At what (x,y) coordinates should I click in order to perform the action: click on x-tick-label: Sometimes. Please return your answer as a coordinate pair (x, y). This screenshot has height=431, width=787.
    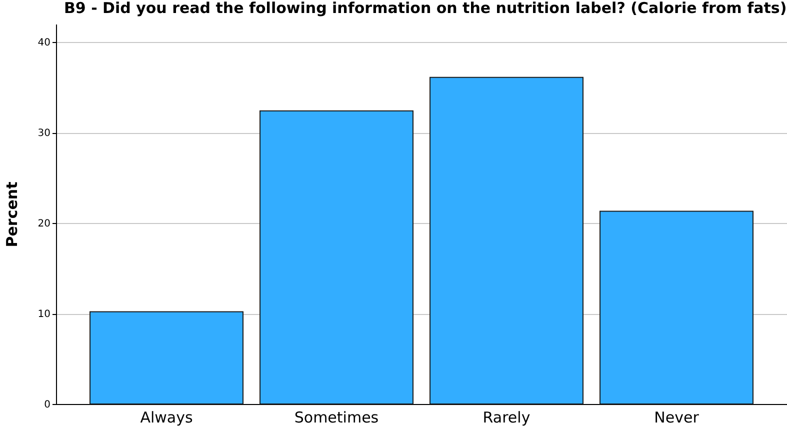
    Looking at the image, I should click on (336, 417).